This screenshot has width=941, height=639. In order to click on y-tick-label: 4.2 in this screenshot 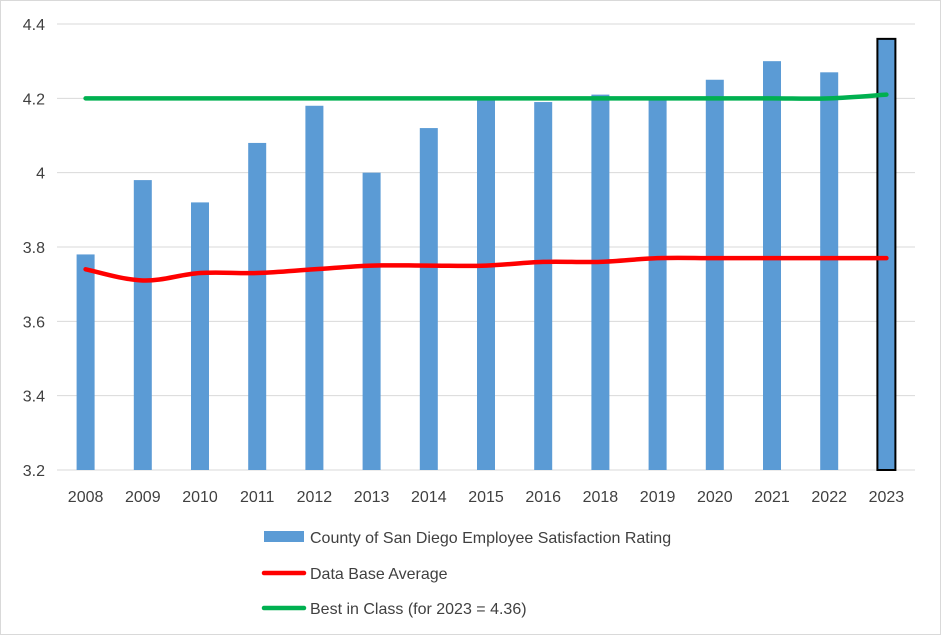, I will do `click(34, 99)`.